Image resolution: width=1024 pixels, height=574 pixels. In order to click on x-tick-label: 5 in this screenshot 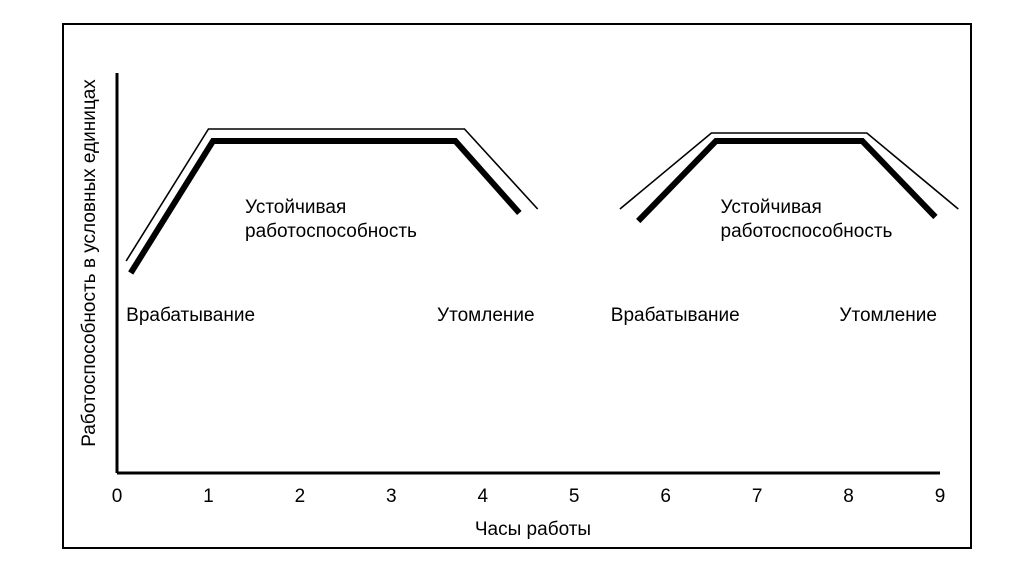, I will do `click(574, 496)`.